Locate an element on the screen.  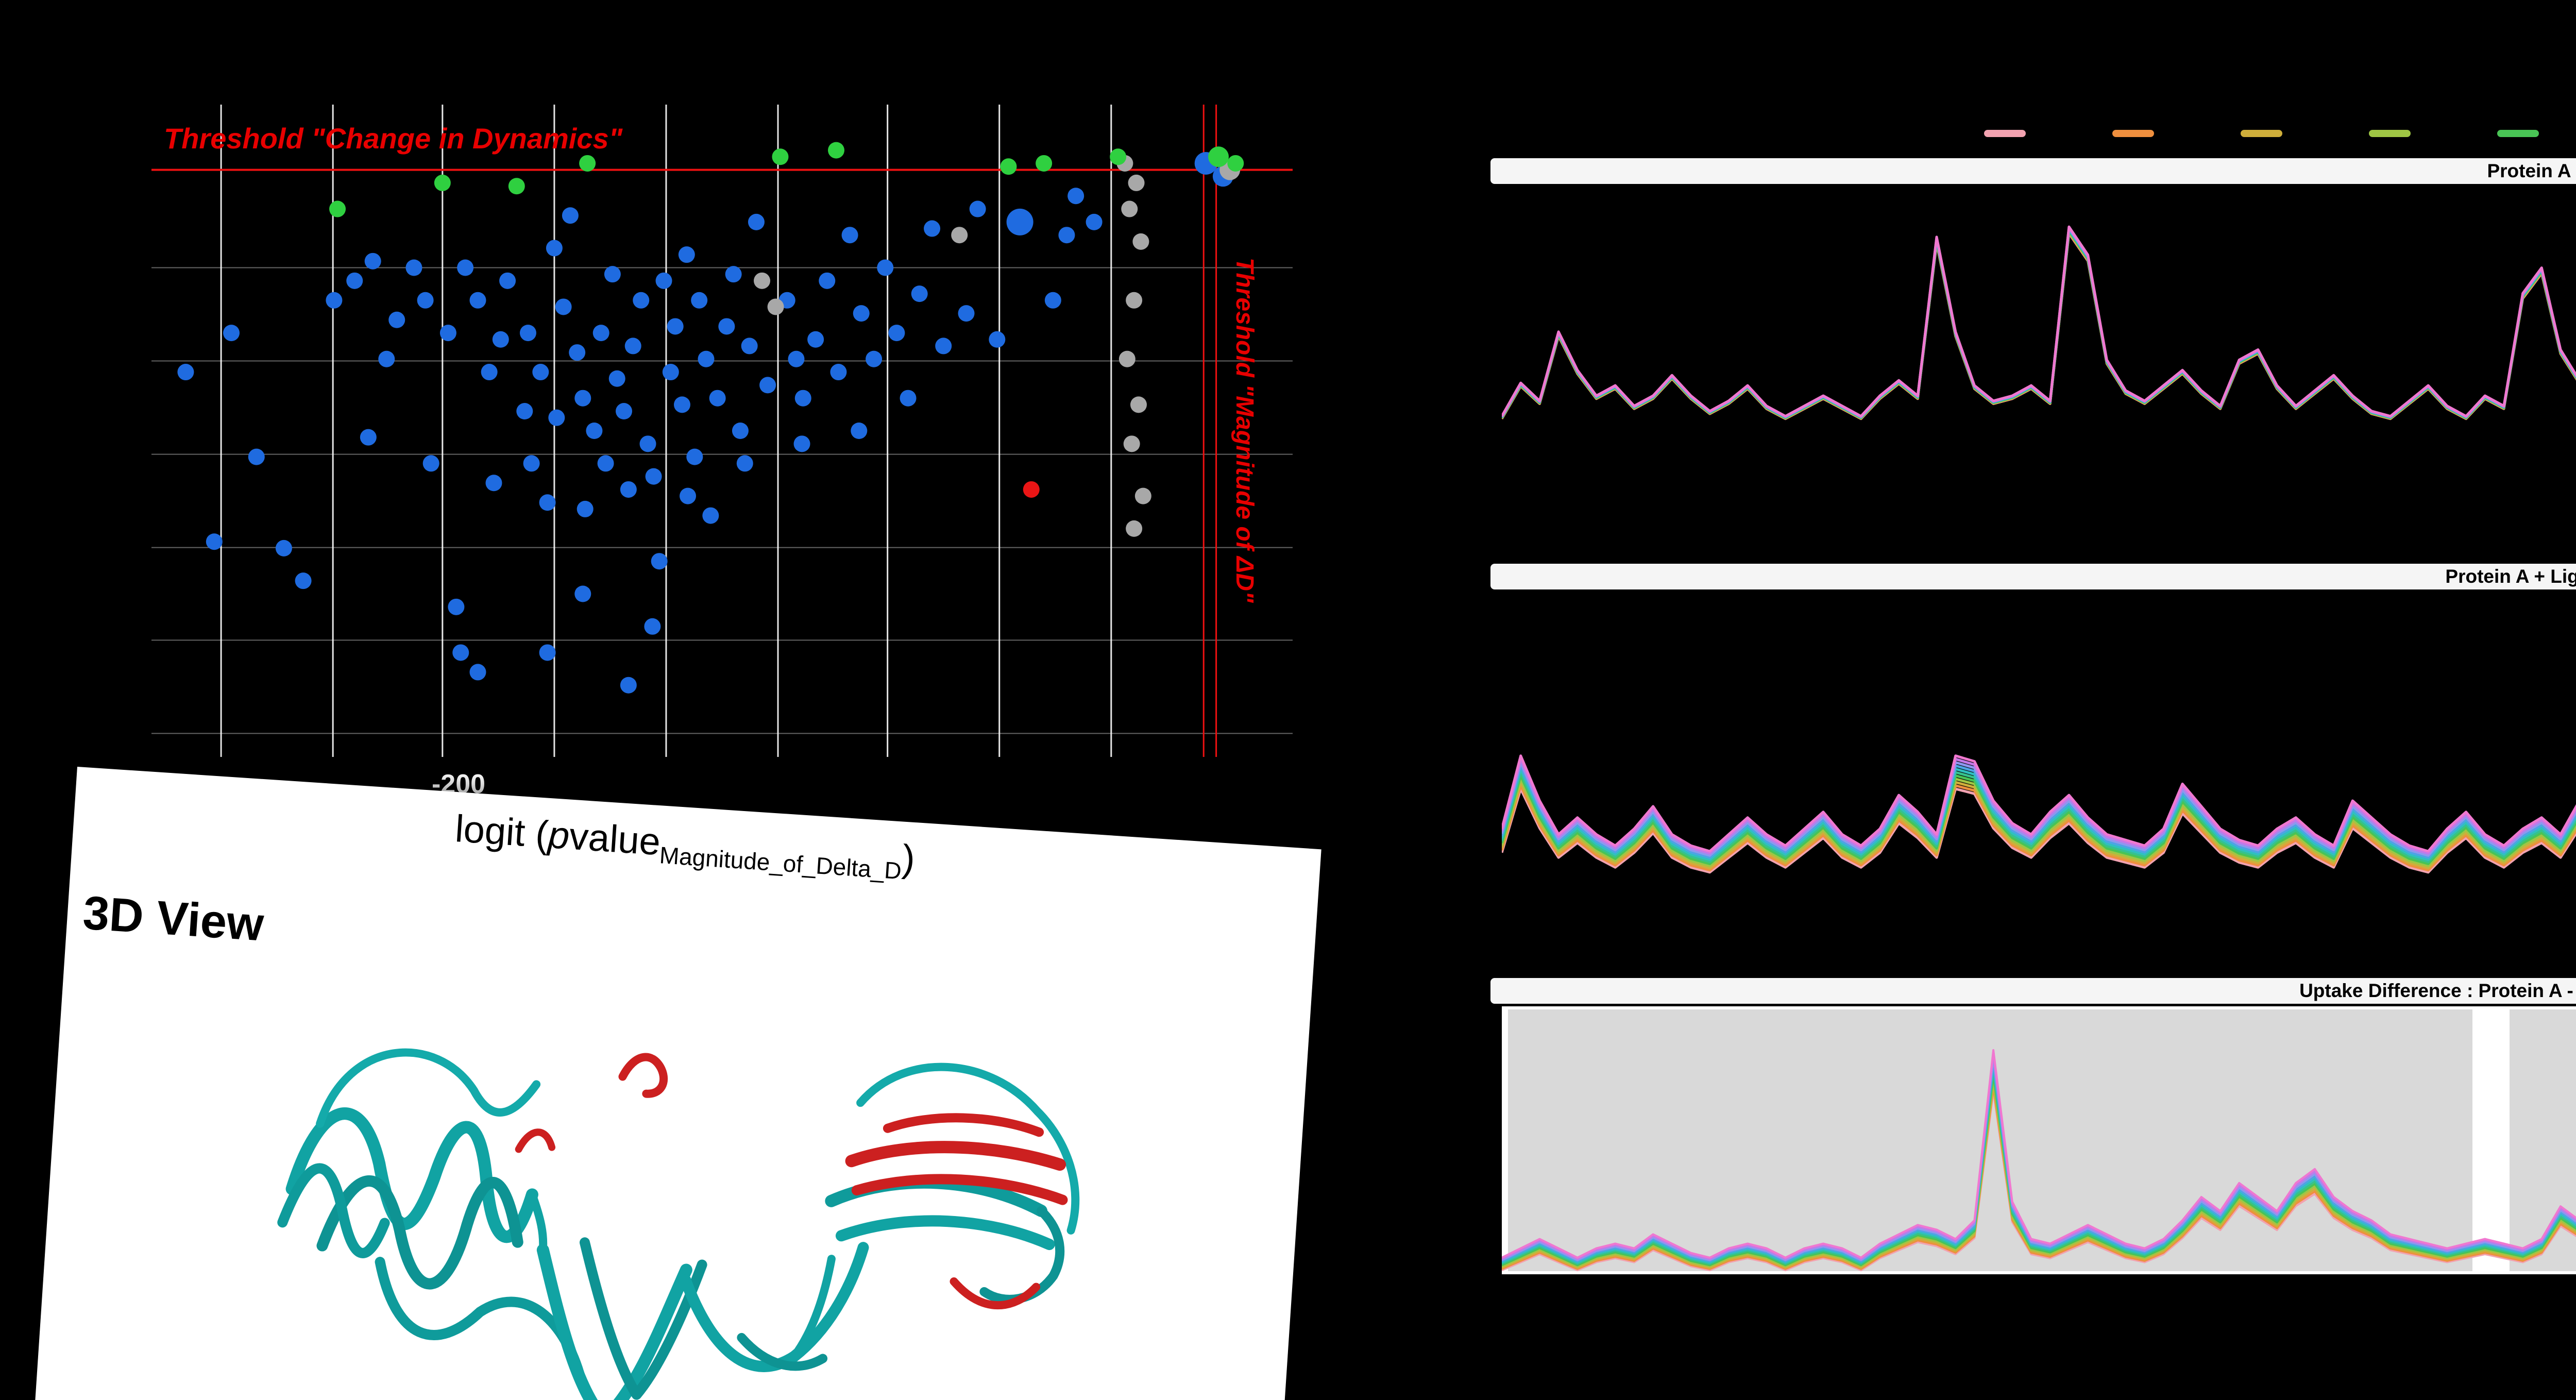
protein-a-chart is located at coordinates (2039, 366).